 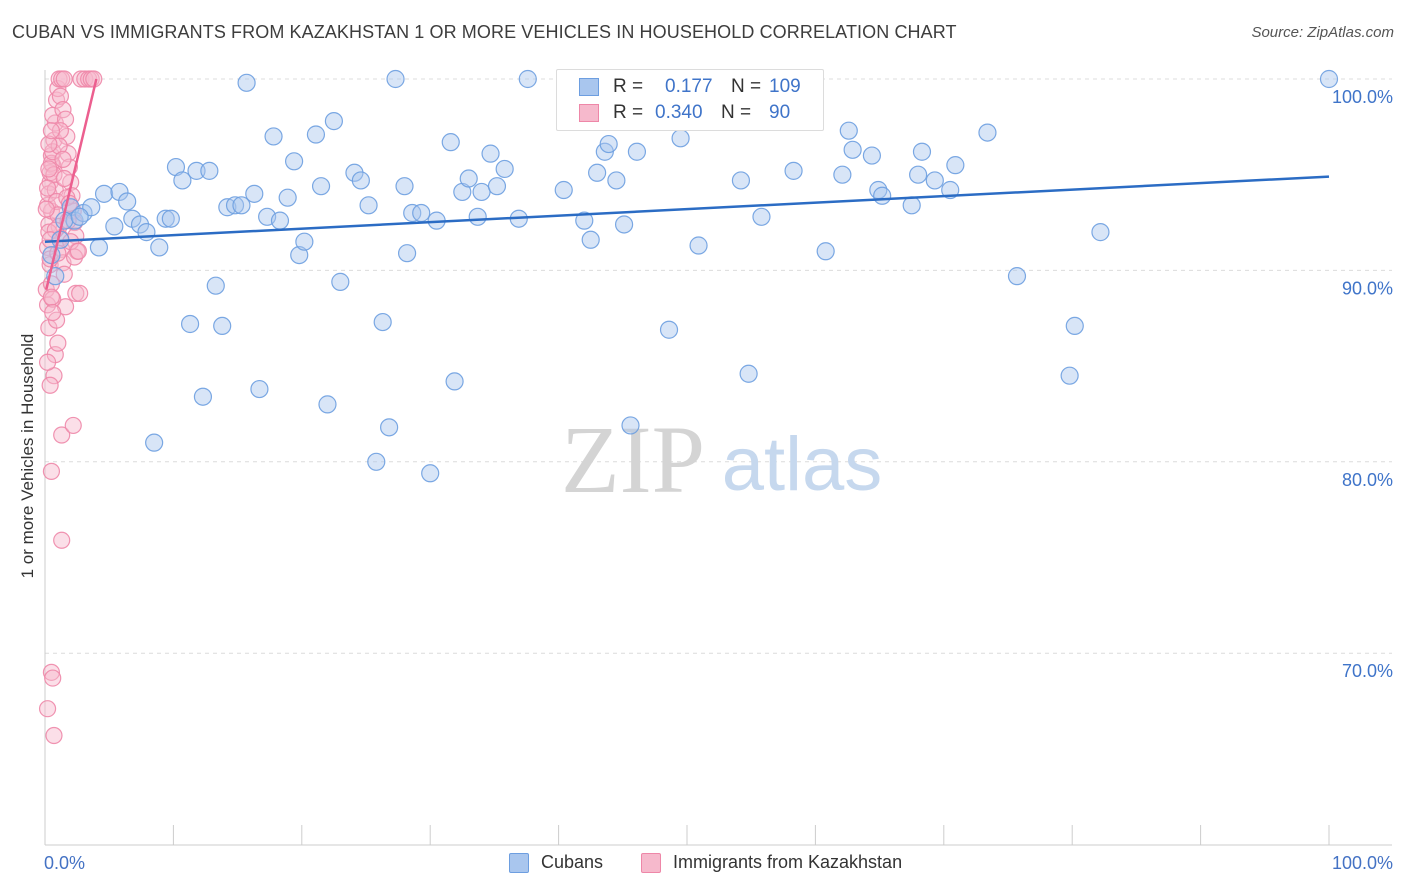 What do you see at coordinates (65, 863) in the screenshot?
I see `x-tick-min: 0.0%` at bounding box center [65, 863].